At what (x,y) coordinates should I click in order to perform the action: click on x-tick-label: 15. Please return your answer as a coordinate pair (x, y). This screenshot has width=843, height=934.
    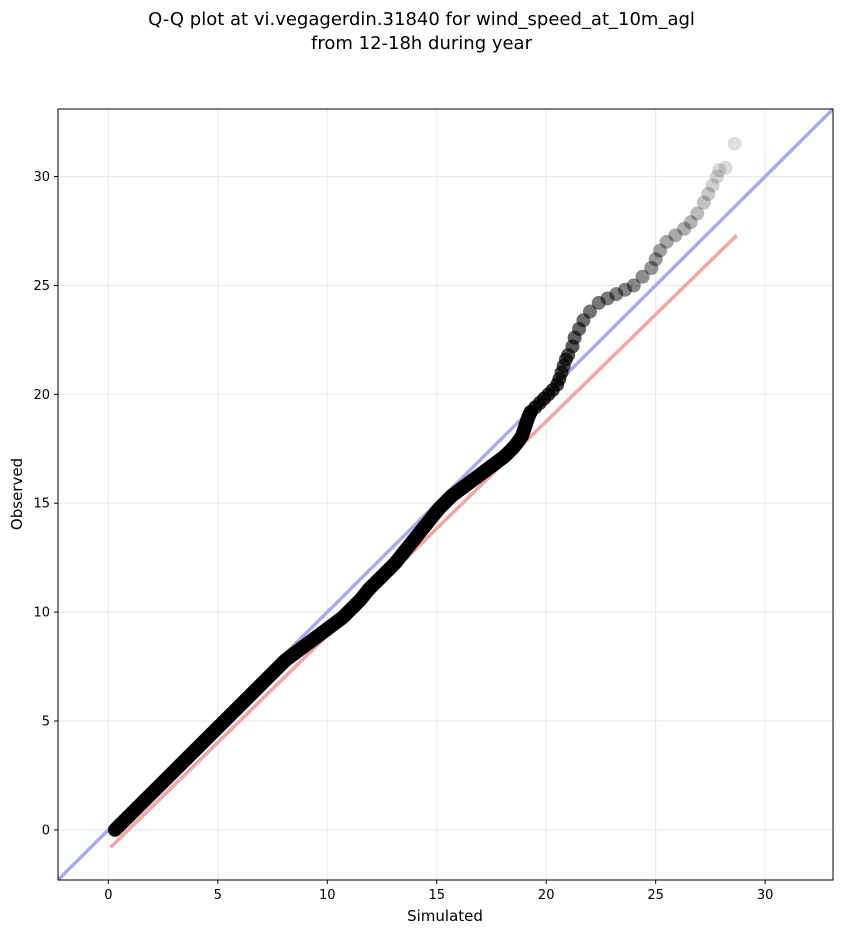
    Looking at the image, I should click on (436, 895).